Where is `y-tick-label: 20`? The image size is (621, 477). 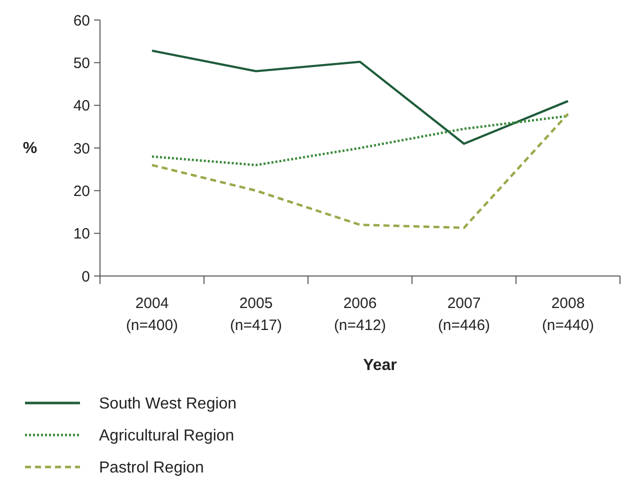 y-tick-label: 20 is located at coordinates (81, 191).